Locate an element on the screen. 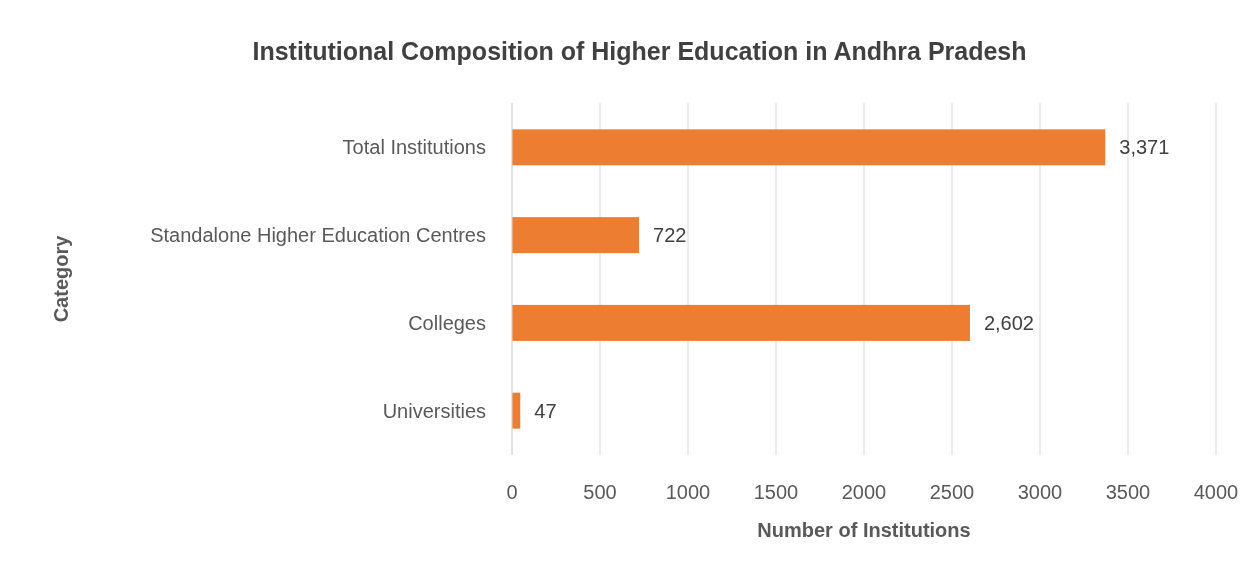  x-tick-label: 1500 is located at coordinates (776, 492).